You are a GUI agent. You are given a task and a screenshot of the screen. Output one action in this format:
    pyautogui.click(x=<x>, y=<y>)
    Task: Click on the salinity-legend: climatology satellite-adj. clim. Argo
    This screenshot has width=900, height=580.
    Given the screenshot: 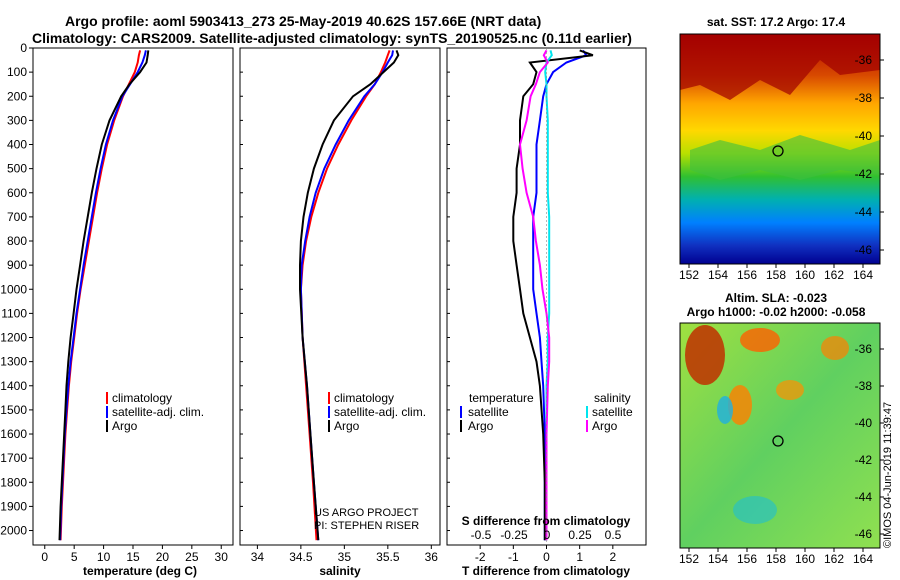 What is the action you would take?
    pyautogui.click(x=377, y=412)
    